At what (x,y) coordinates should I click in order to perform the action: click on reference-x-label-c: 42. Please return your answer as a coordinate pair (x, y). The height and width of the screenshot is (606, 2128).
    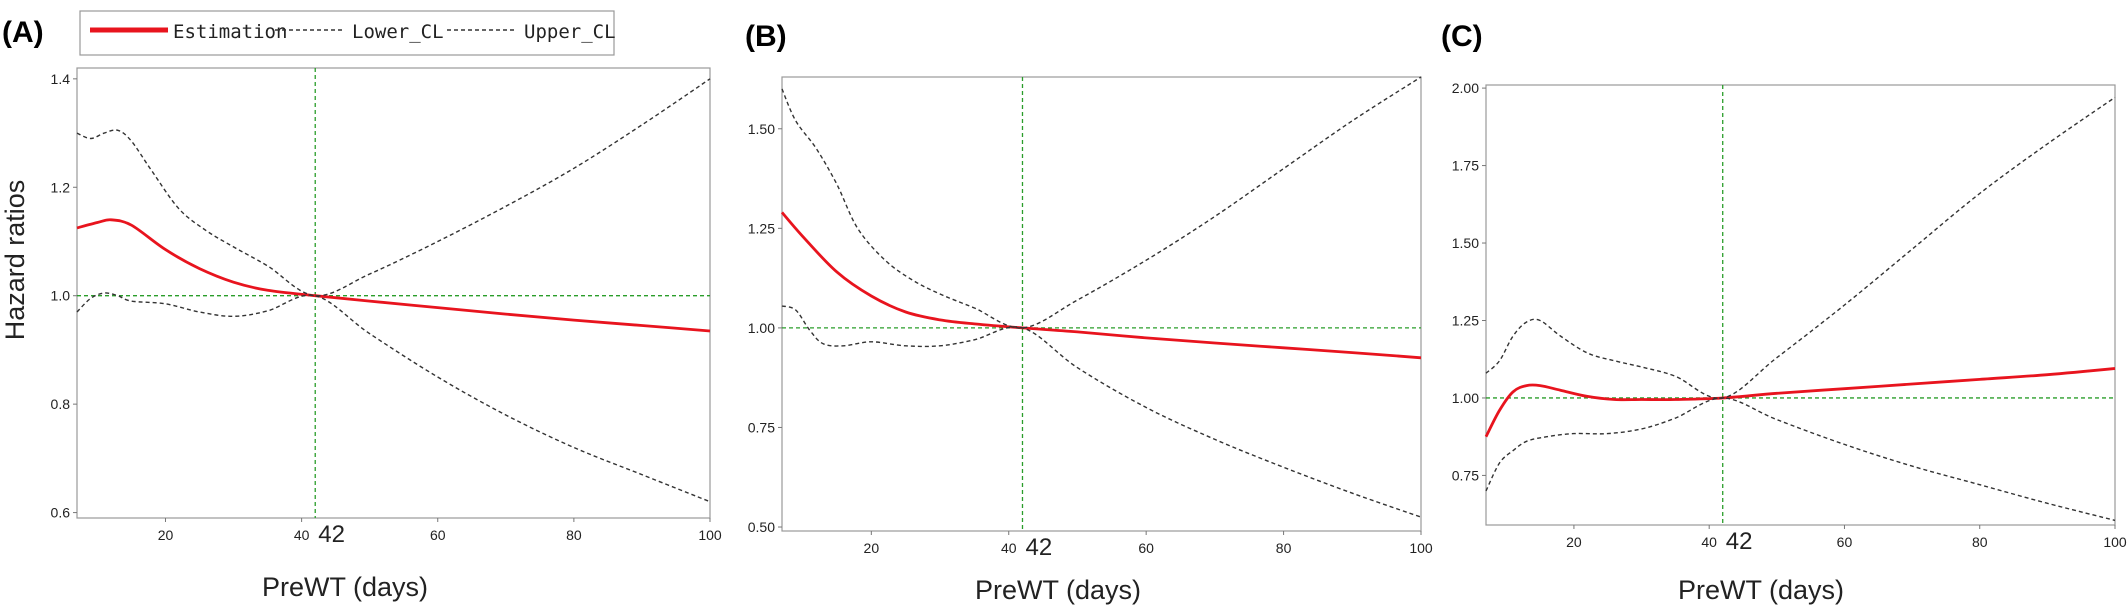
    Looking at the image, I should click on (1739, 541).